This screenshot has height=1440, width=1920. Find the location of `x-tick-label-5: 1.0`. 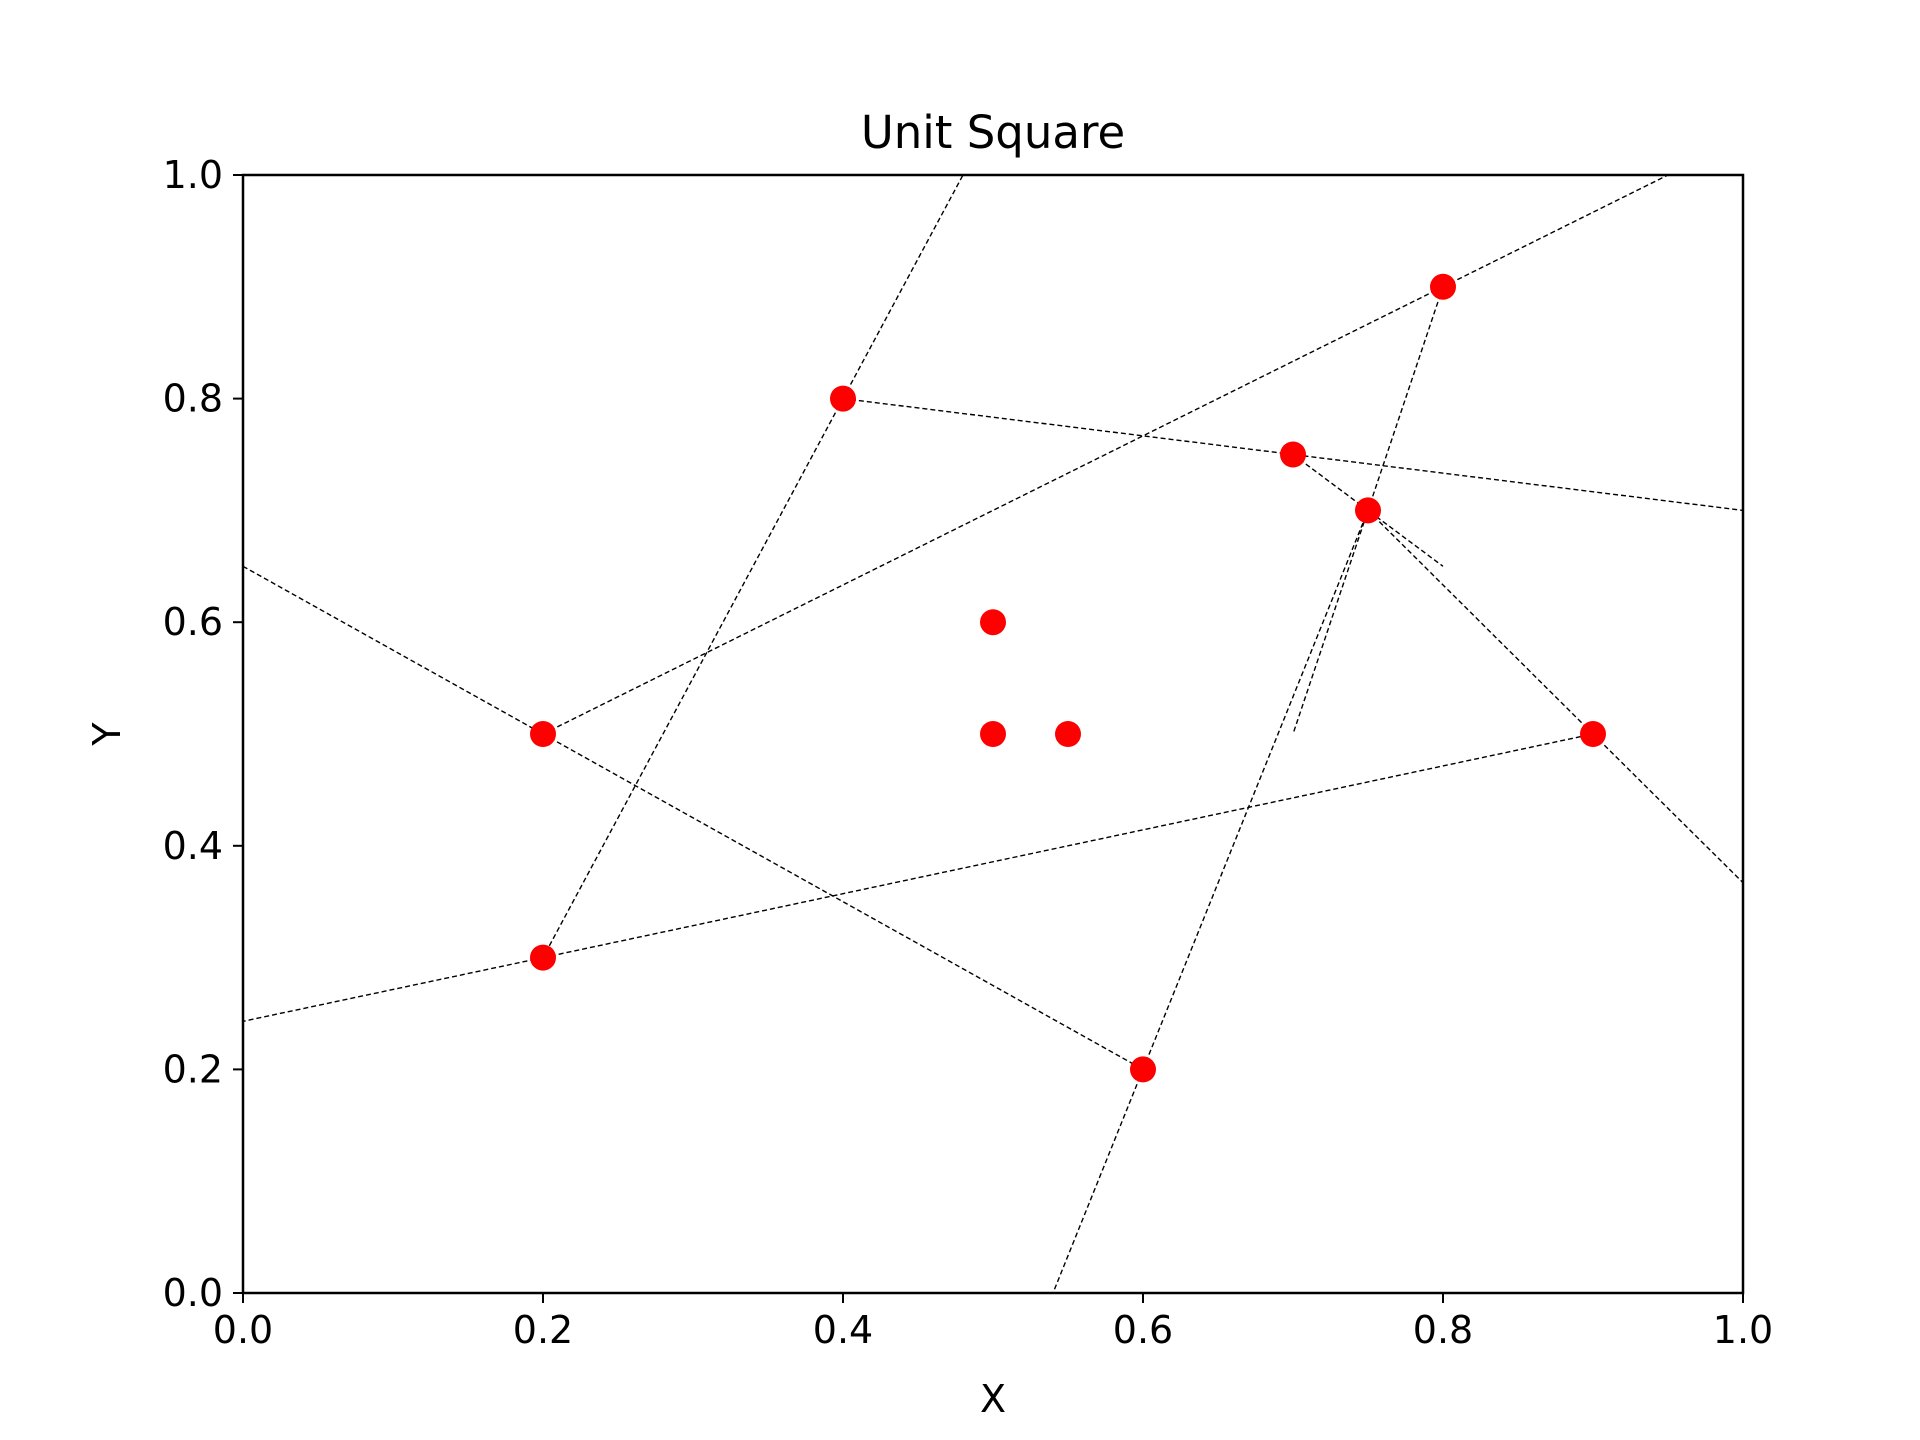

x-tick-label-5: 1.0 is located at coordinates (1743, 1330).